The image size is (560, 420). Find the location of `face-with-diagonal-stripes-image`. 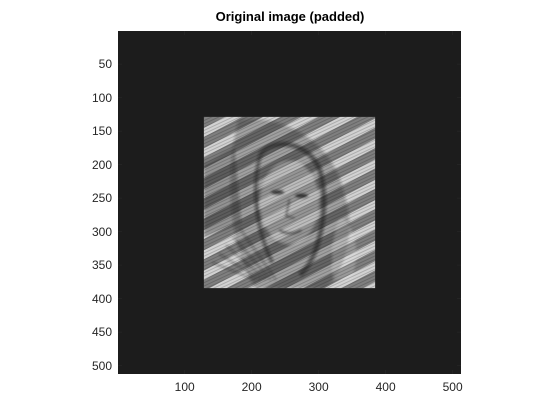

face-with-diagonal-stripes-image is located at coordinates (289, 202).